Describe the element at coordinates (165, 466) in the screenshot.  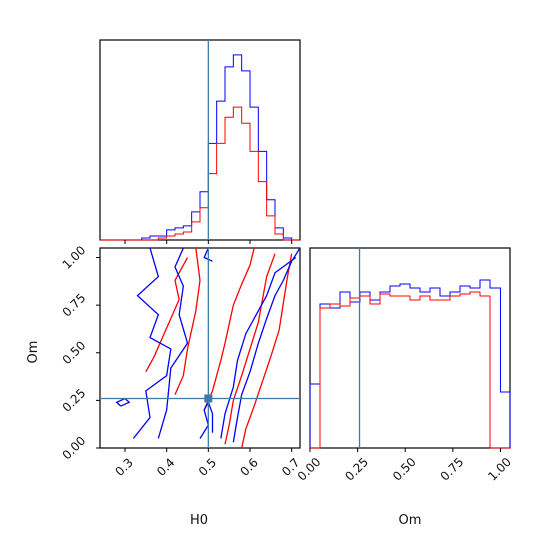
I see `h0-tick-label: 0.4` at that location.